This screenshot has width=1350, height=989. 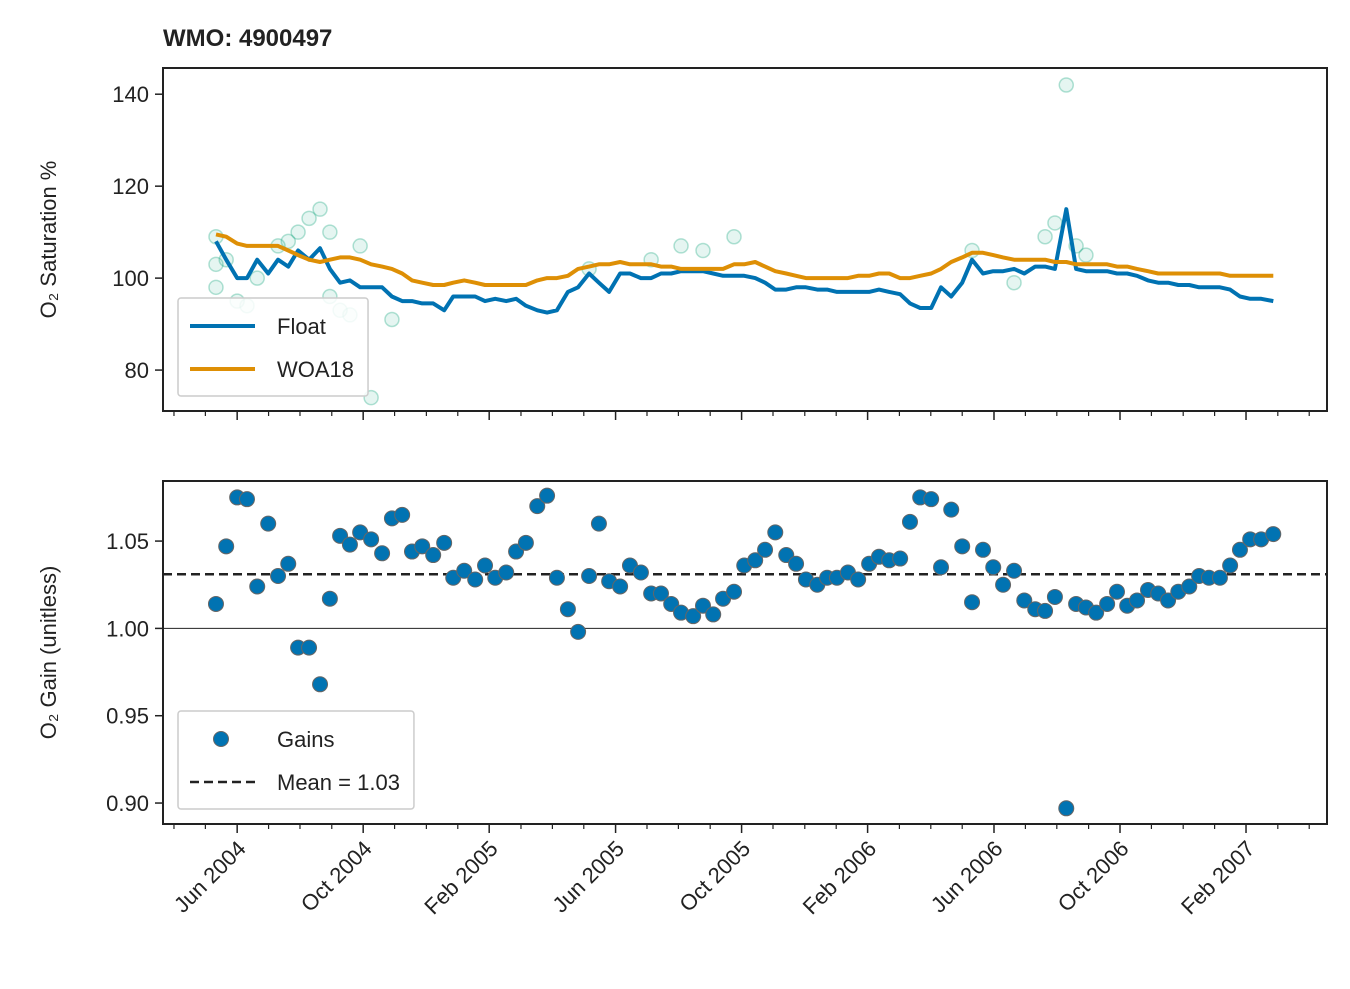 What do you see at coordinates (127, 716) in the screenshot?
I see `y-tick-label: 0.95` at bounding box center [127, 716].